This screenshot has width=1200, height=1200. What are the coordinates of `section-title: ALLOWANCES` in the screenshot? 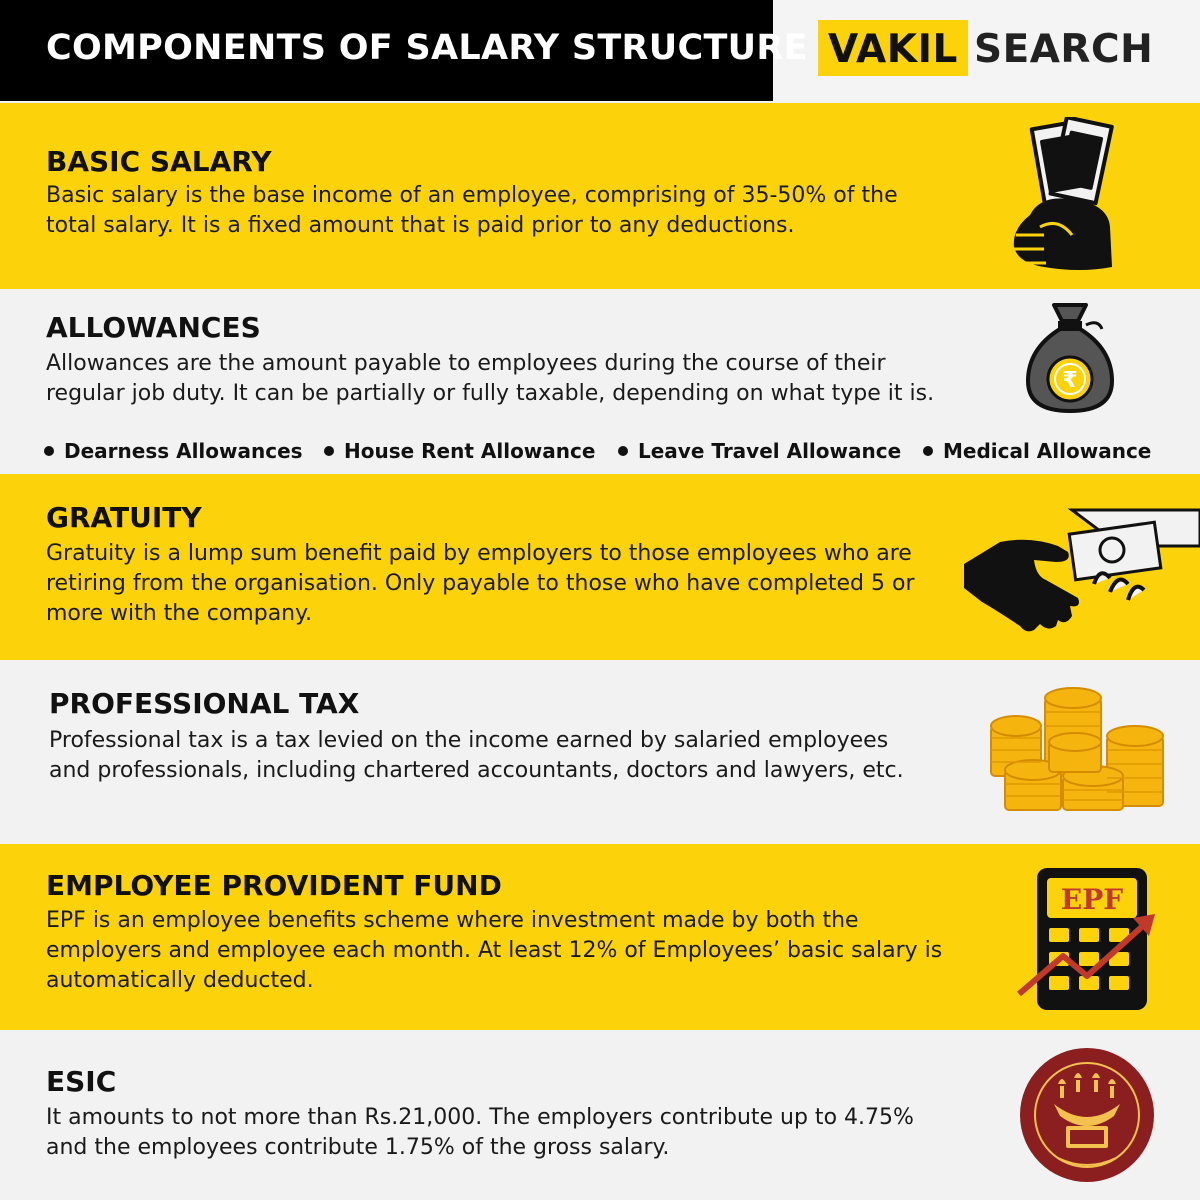 It's located at (153, 327).